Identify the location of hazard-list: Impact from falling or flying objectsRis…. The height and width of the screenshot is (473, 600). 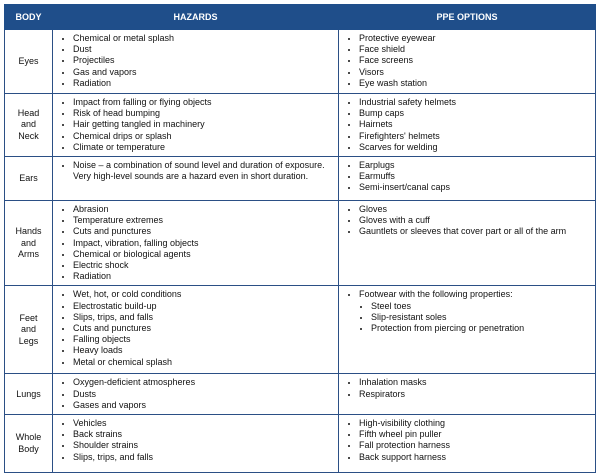
(195, 125).